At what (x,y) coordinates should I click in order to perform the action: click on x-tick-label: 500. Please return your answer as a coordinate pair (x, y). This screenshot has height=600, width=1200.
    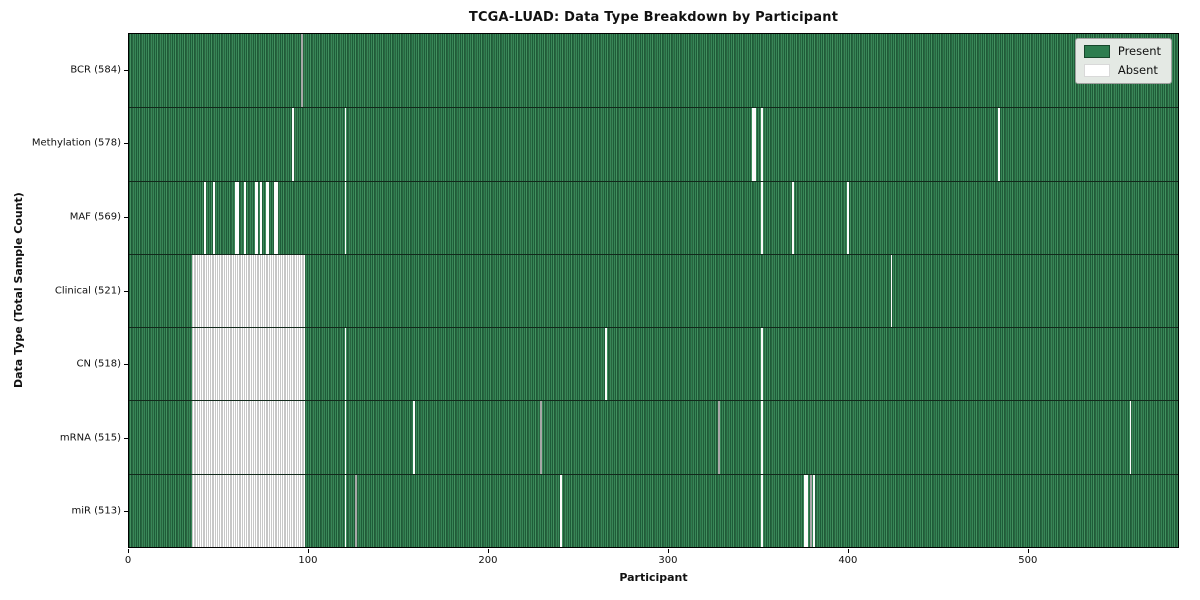
    Looking at the image, I should click on (1028, 560).